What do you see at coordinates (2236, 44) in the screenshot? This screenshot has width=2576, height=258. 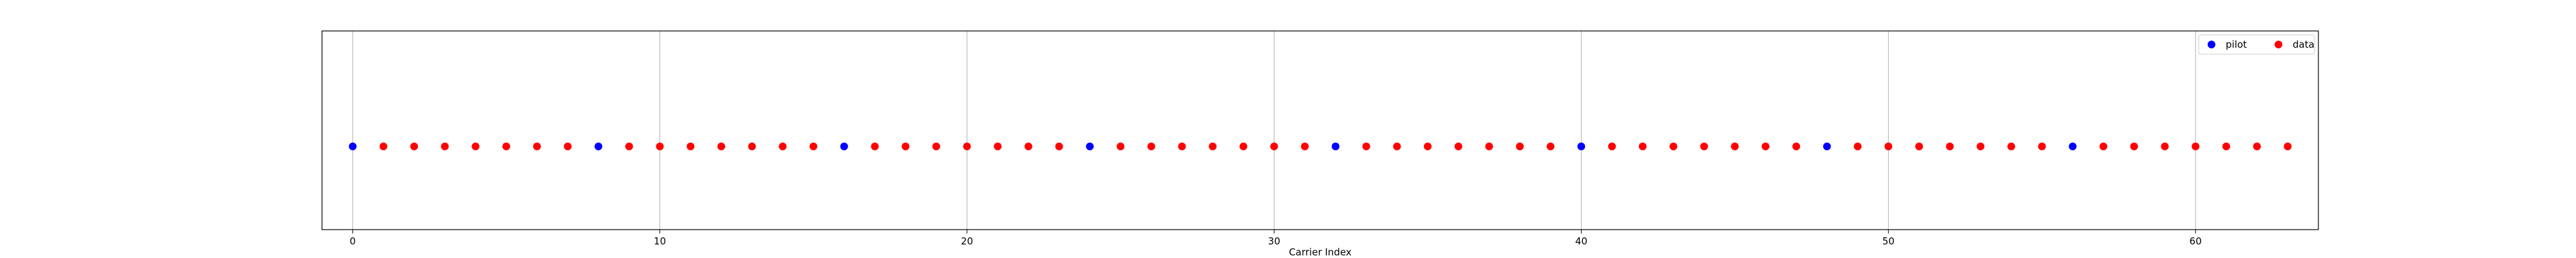 I see `legend-label-pilot: pilot` at bounding box center [2236, 44].